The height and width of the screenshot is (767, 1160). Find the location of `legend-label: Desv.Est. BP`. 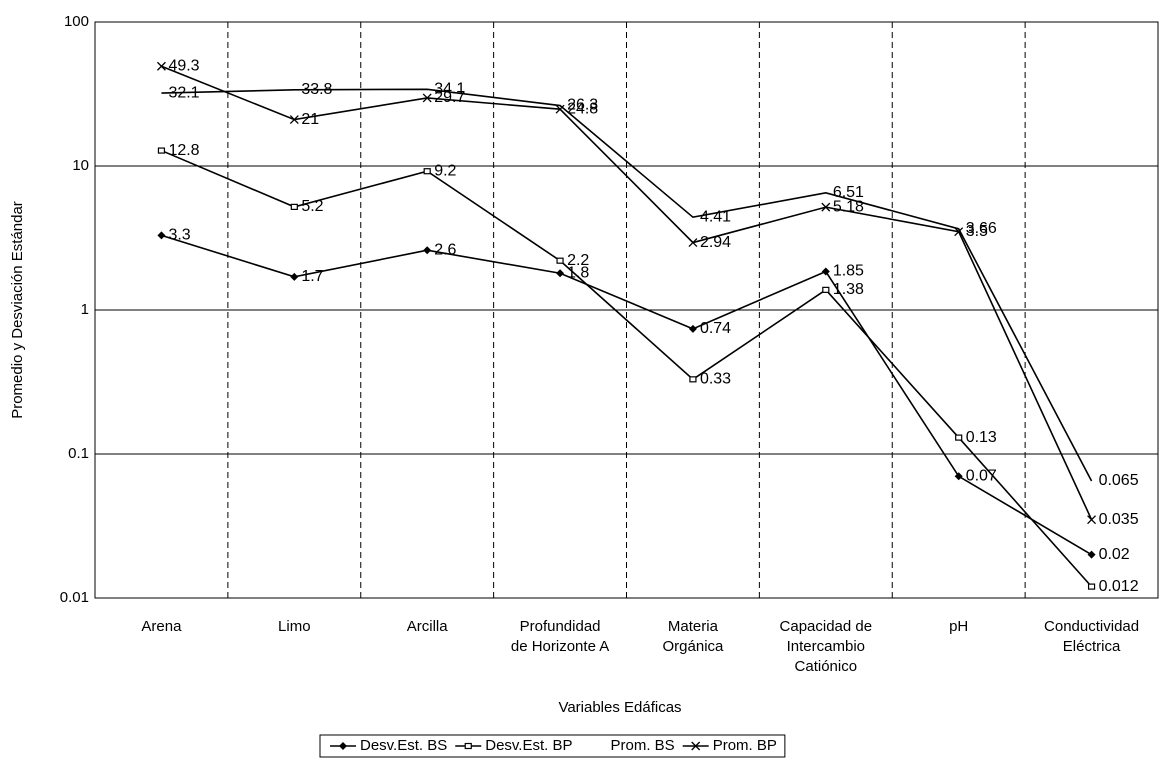

legend-label: Desv.Est. BP is located at coordinates (528, 745).